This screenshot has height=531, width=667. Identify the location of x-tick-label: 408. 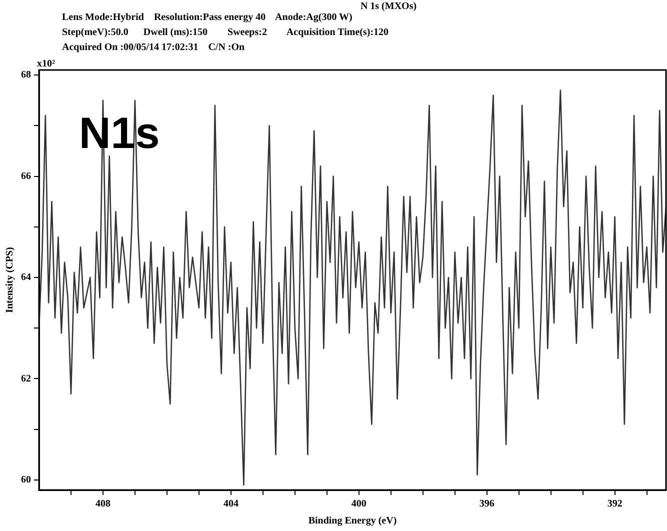
(102, 504).